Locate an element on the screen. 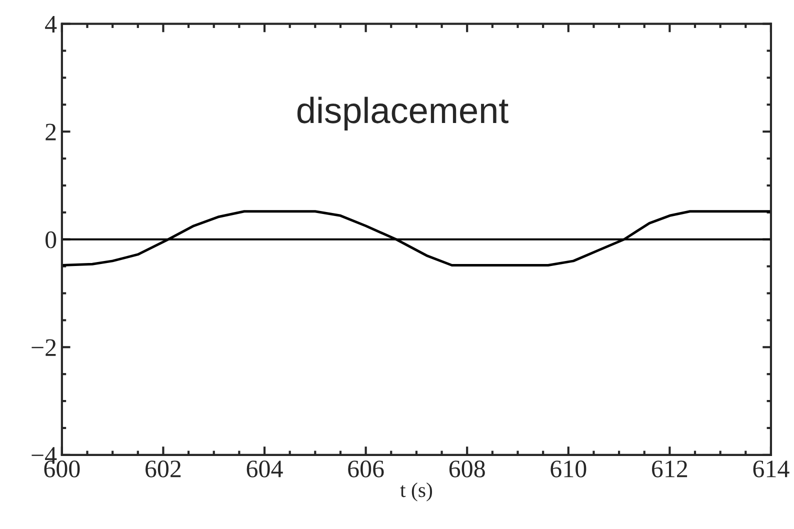 The image size is (794, 529). y-tick-label: 2 is located at coordinates (51, 132).